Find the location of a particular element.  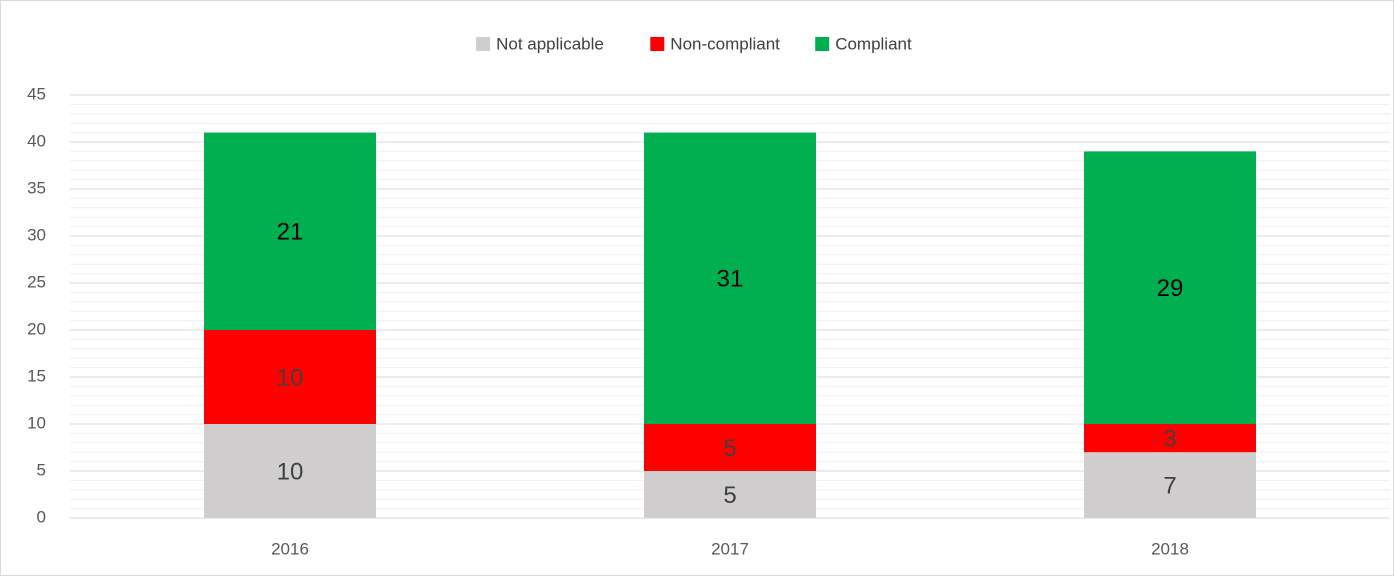

data-label: 31 is located at coordinates (730, 279).